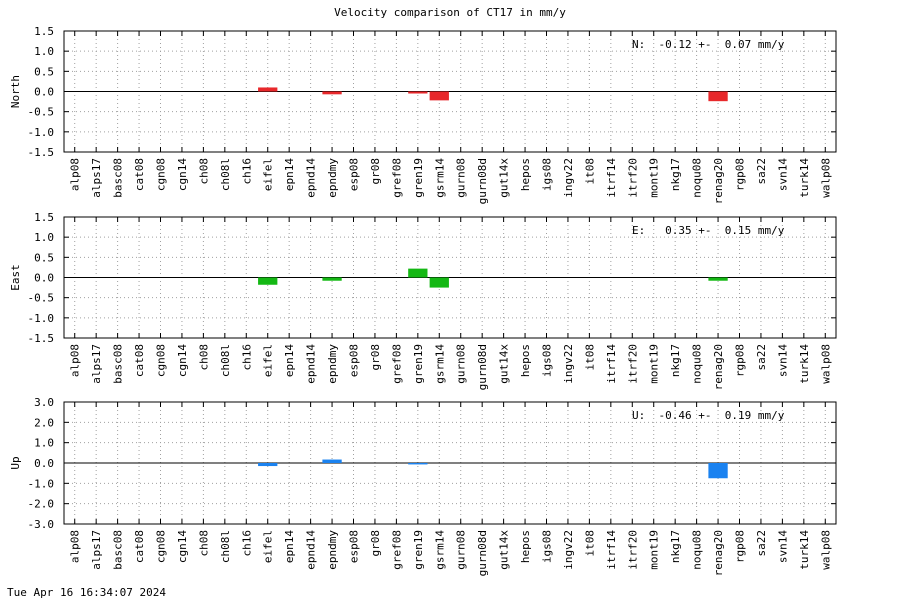  I want to click on stats-annotation: N: -0.12 +- 0.07 mm/y, so click(708, 44).